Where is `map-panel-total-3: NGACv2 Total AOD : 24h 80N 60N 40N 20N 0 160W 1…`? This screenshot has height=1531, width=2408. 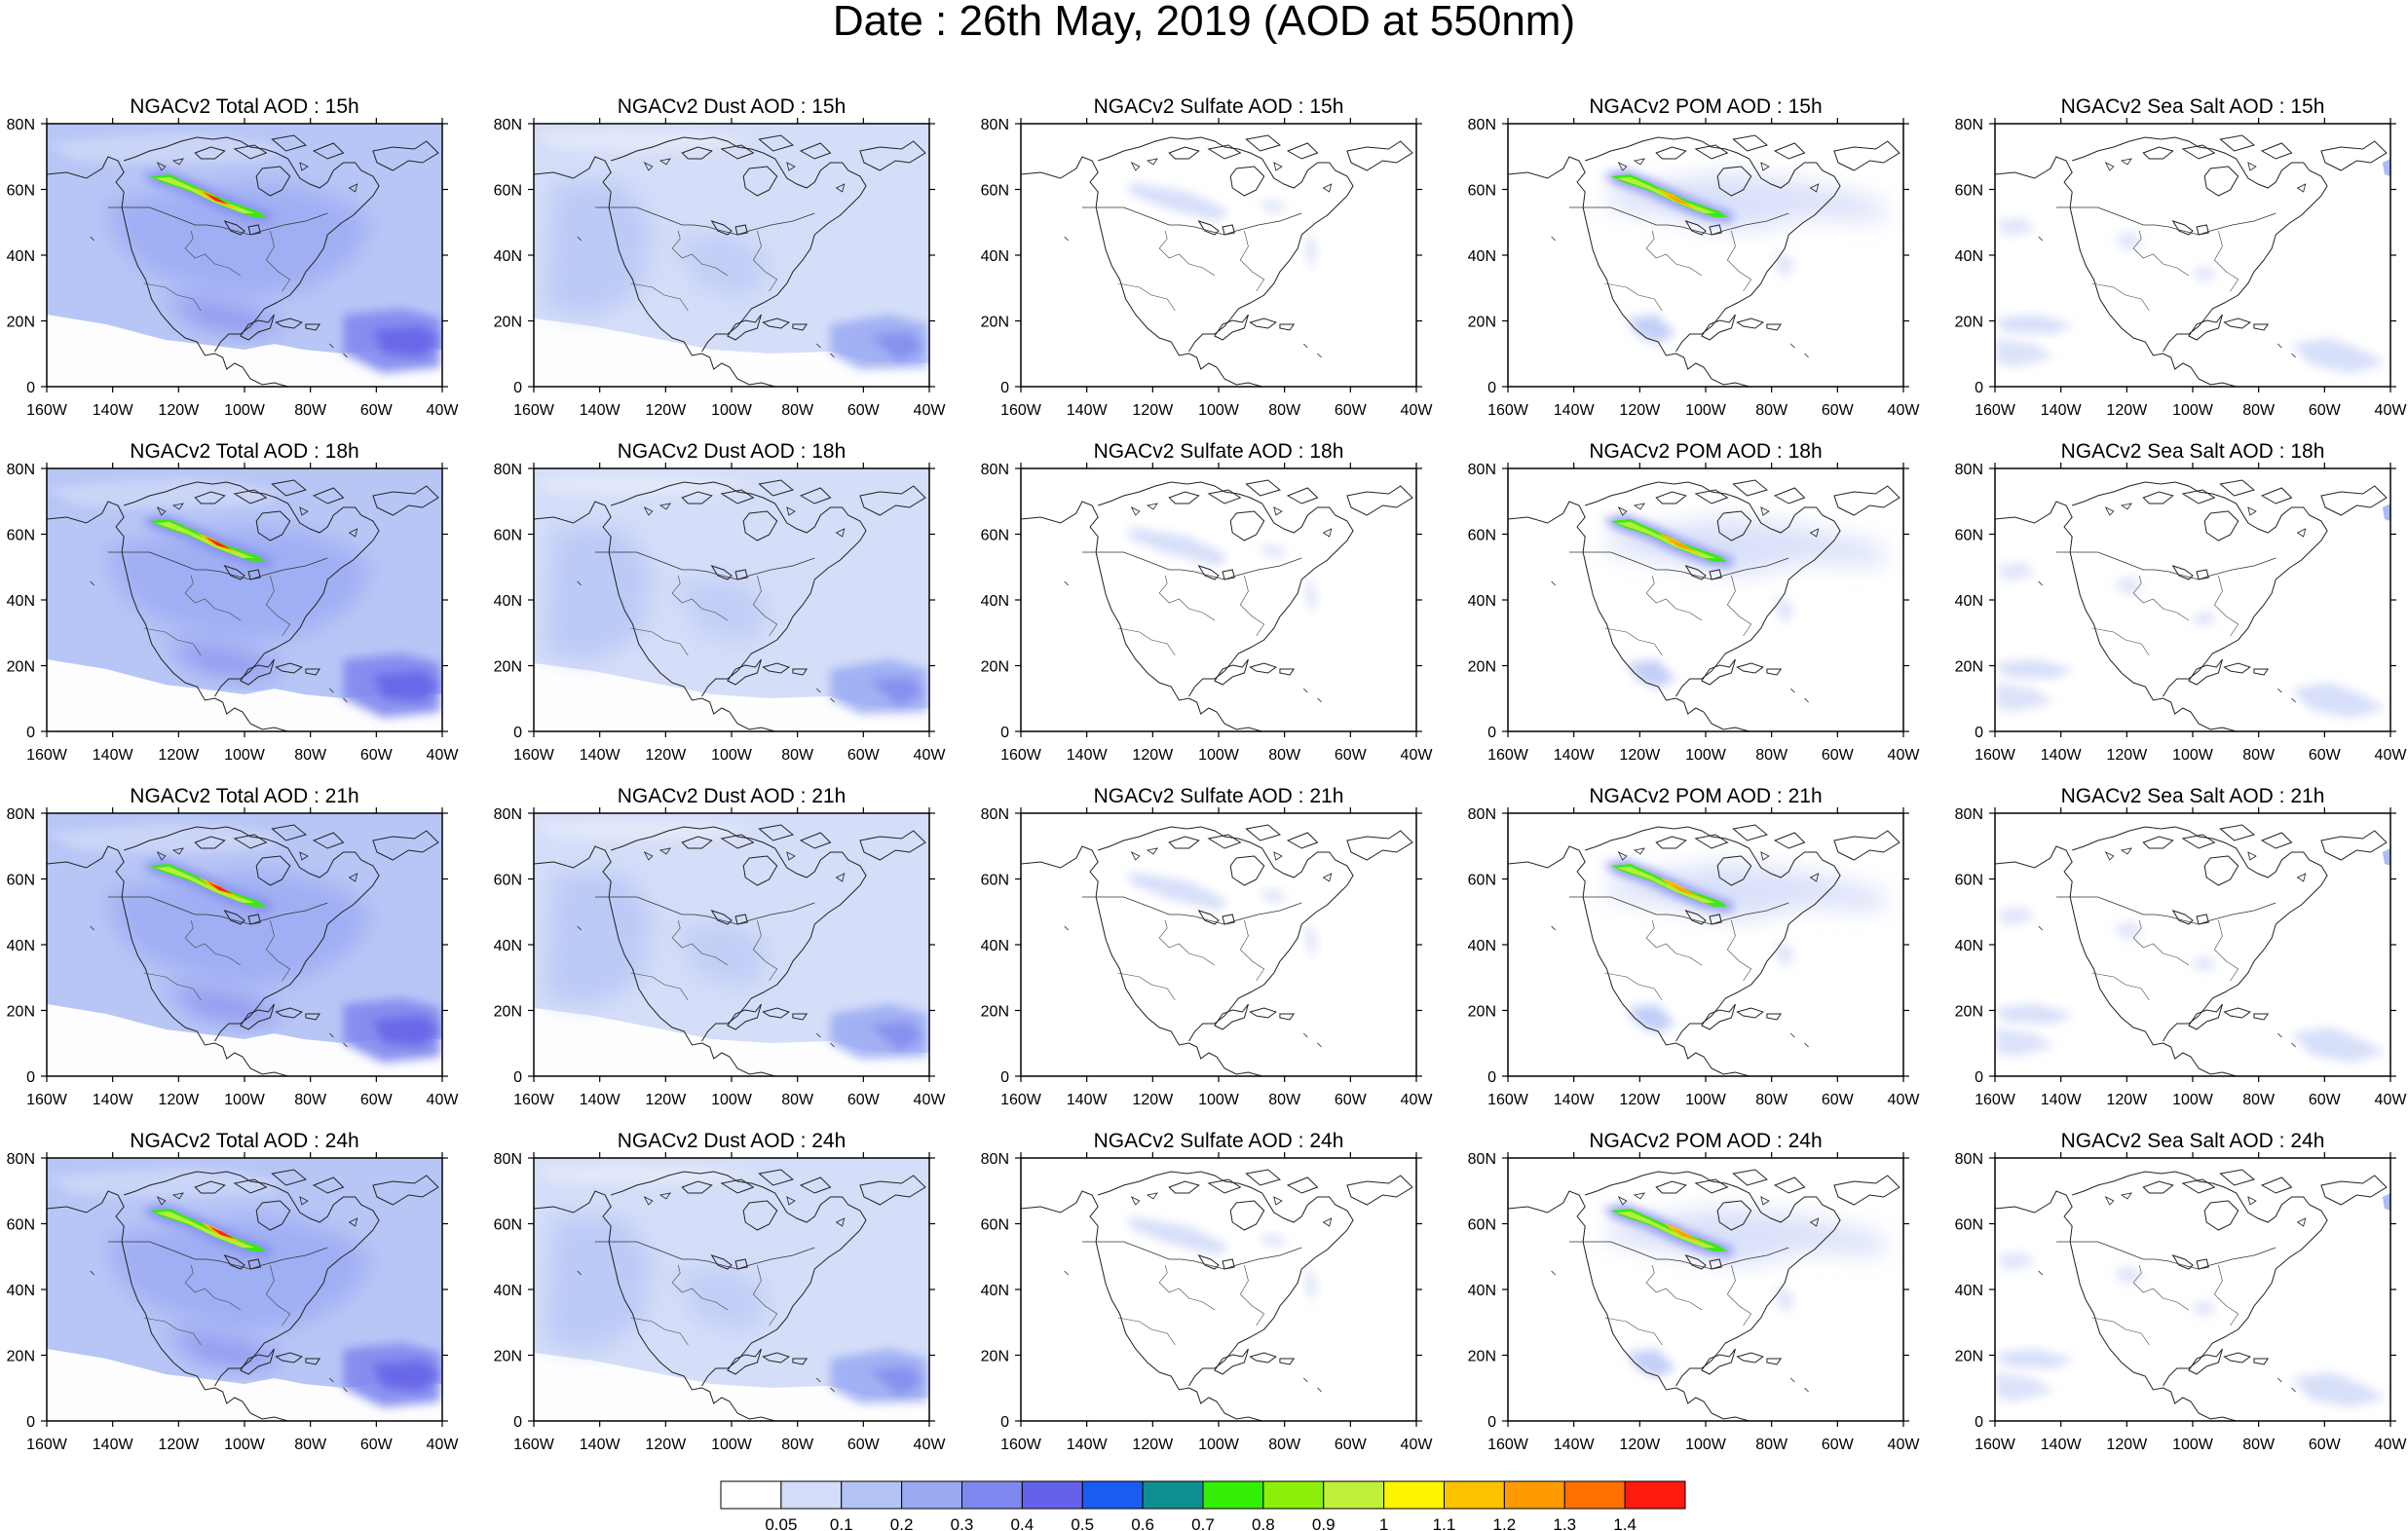
map-panel-total-3: NGACv2 Total AOD : 24h 80N 60N 40N 20N 0 160W 1… is located at coordinates (233, 1291).